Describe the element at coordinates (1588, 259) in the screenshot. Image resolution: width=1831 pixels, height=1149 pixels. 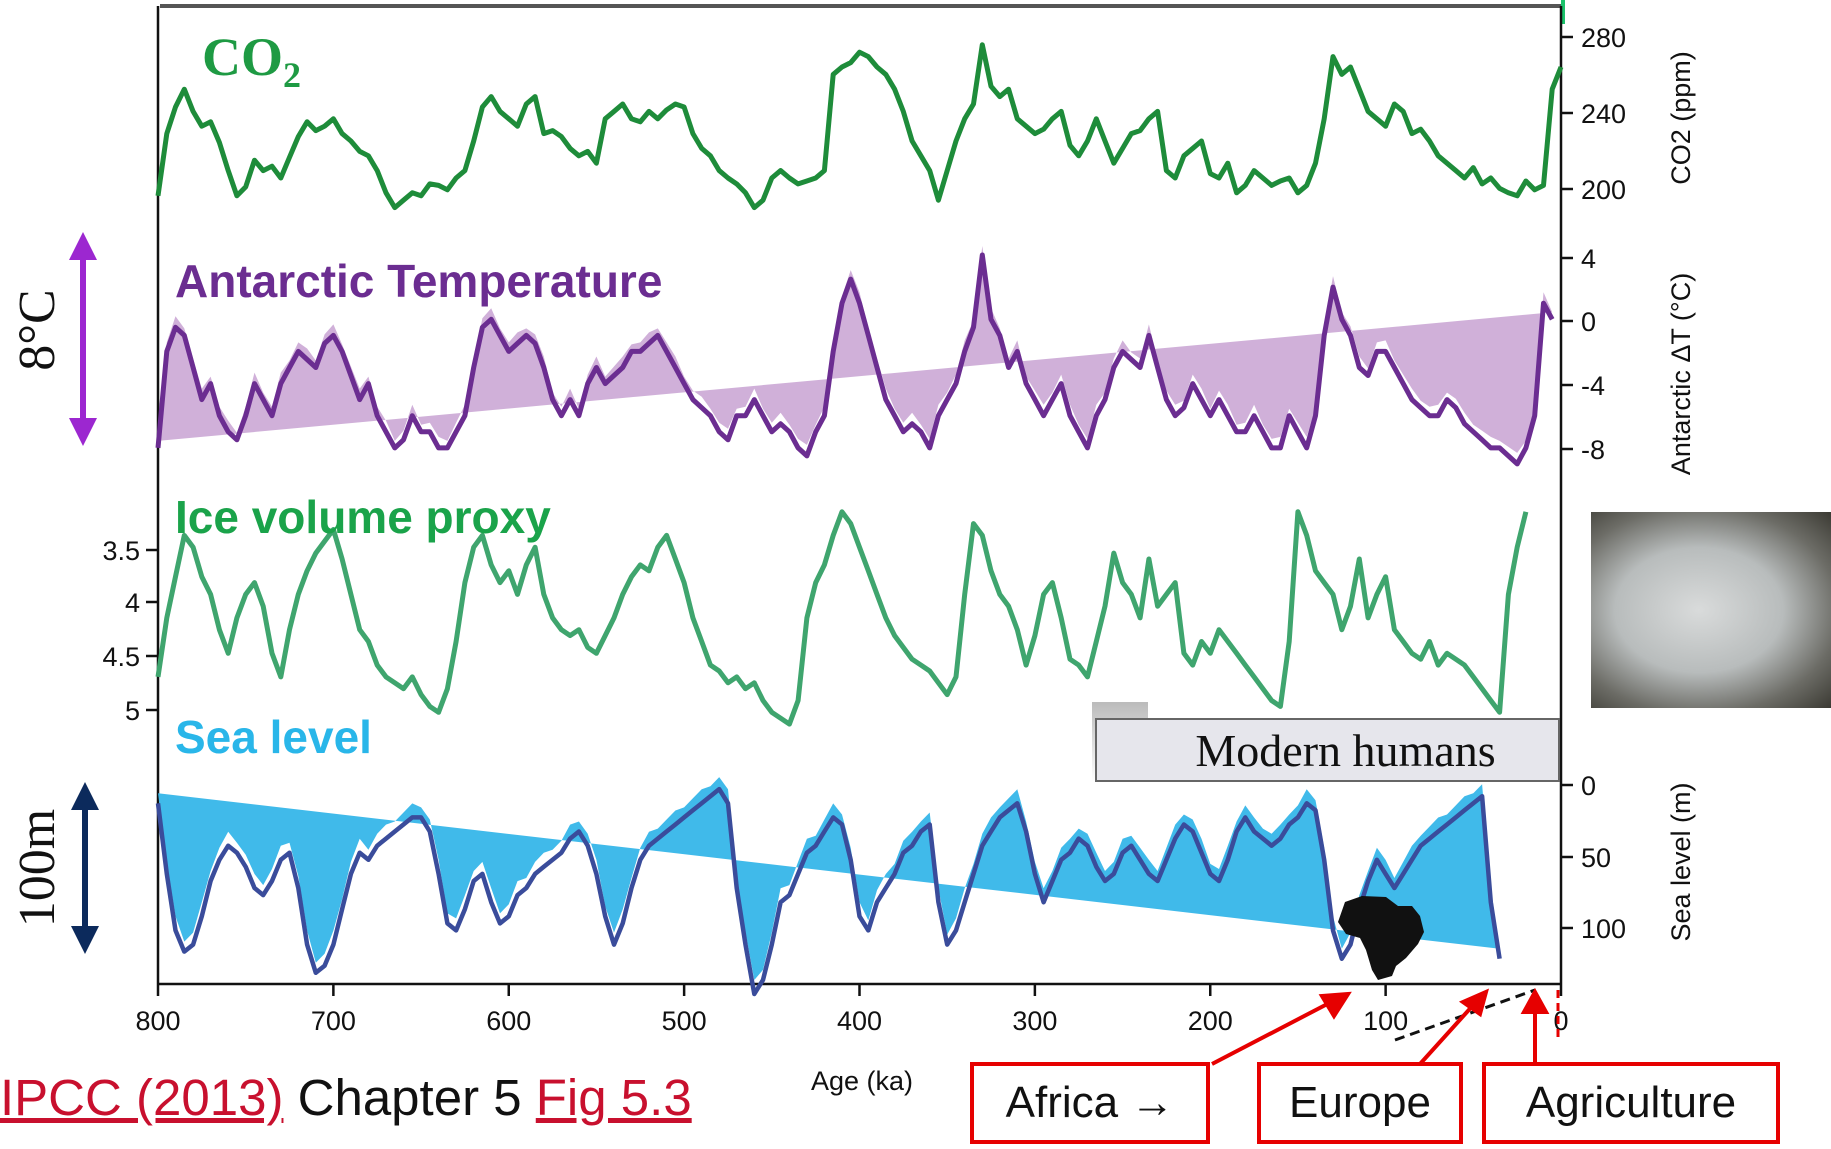
I see `antarctic-ytick-label: 4` at that location.